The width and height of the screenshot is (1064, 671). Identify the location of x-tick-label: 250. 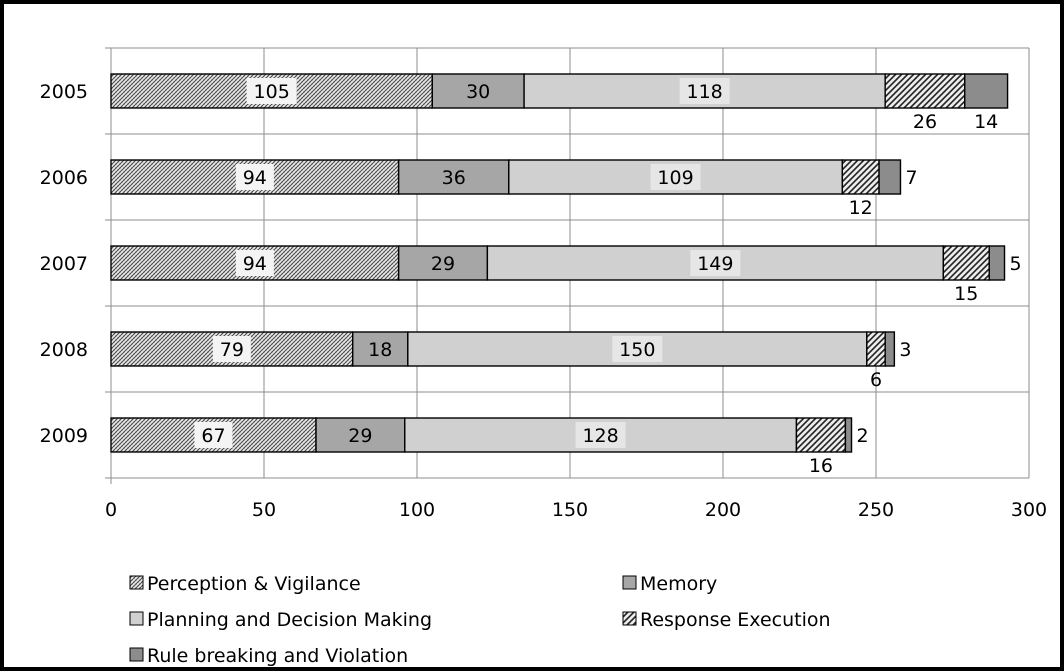
(876, 510).